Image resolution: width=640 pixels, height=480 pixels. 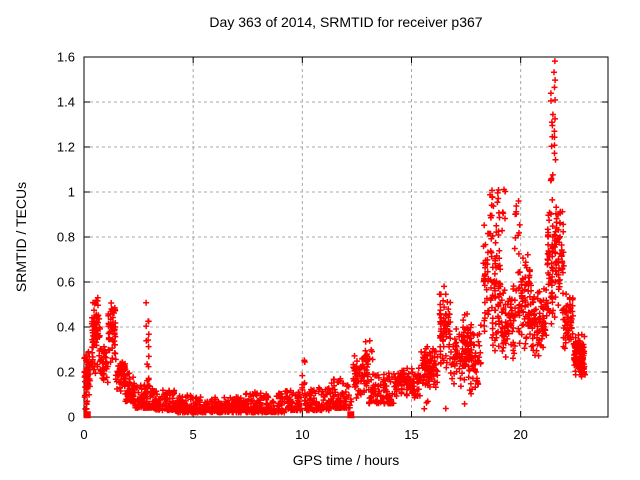 I want to click on x-tick-label: 0, so click(x=83, y=434).